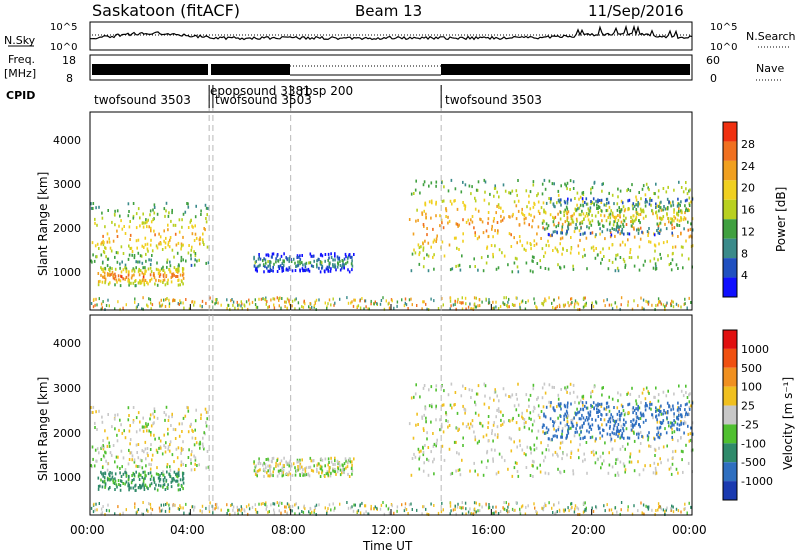 This screenshot has width=800, height=554. Describe the element at coordinates (730, 377) in the screenshot. I see `velocity-colorbar-swatch` at that location.